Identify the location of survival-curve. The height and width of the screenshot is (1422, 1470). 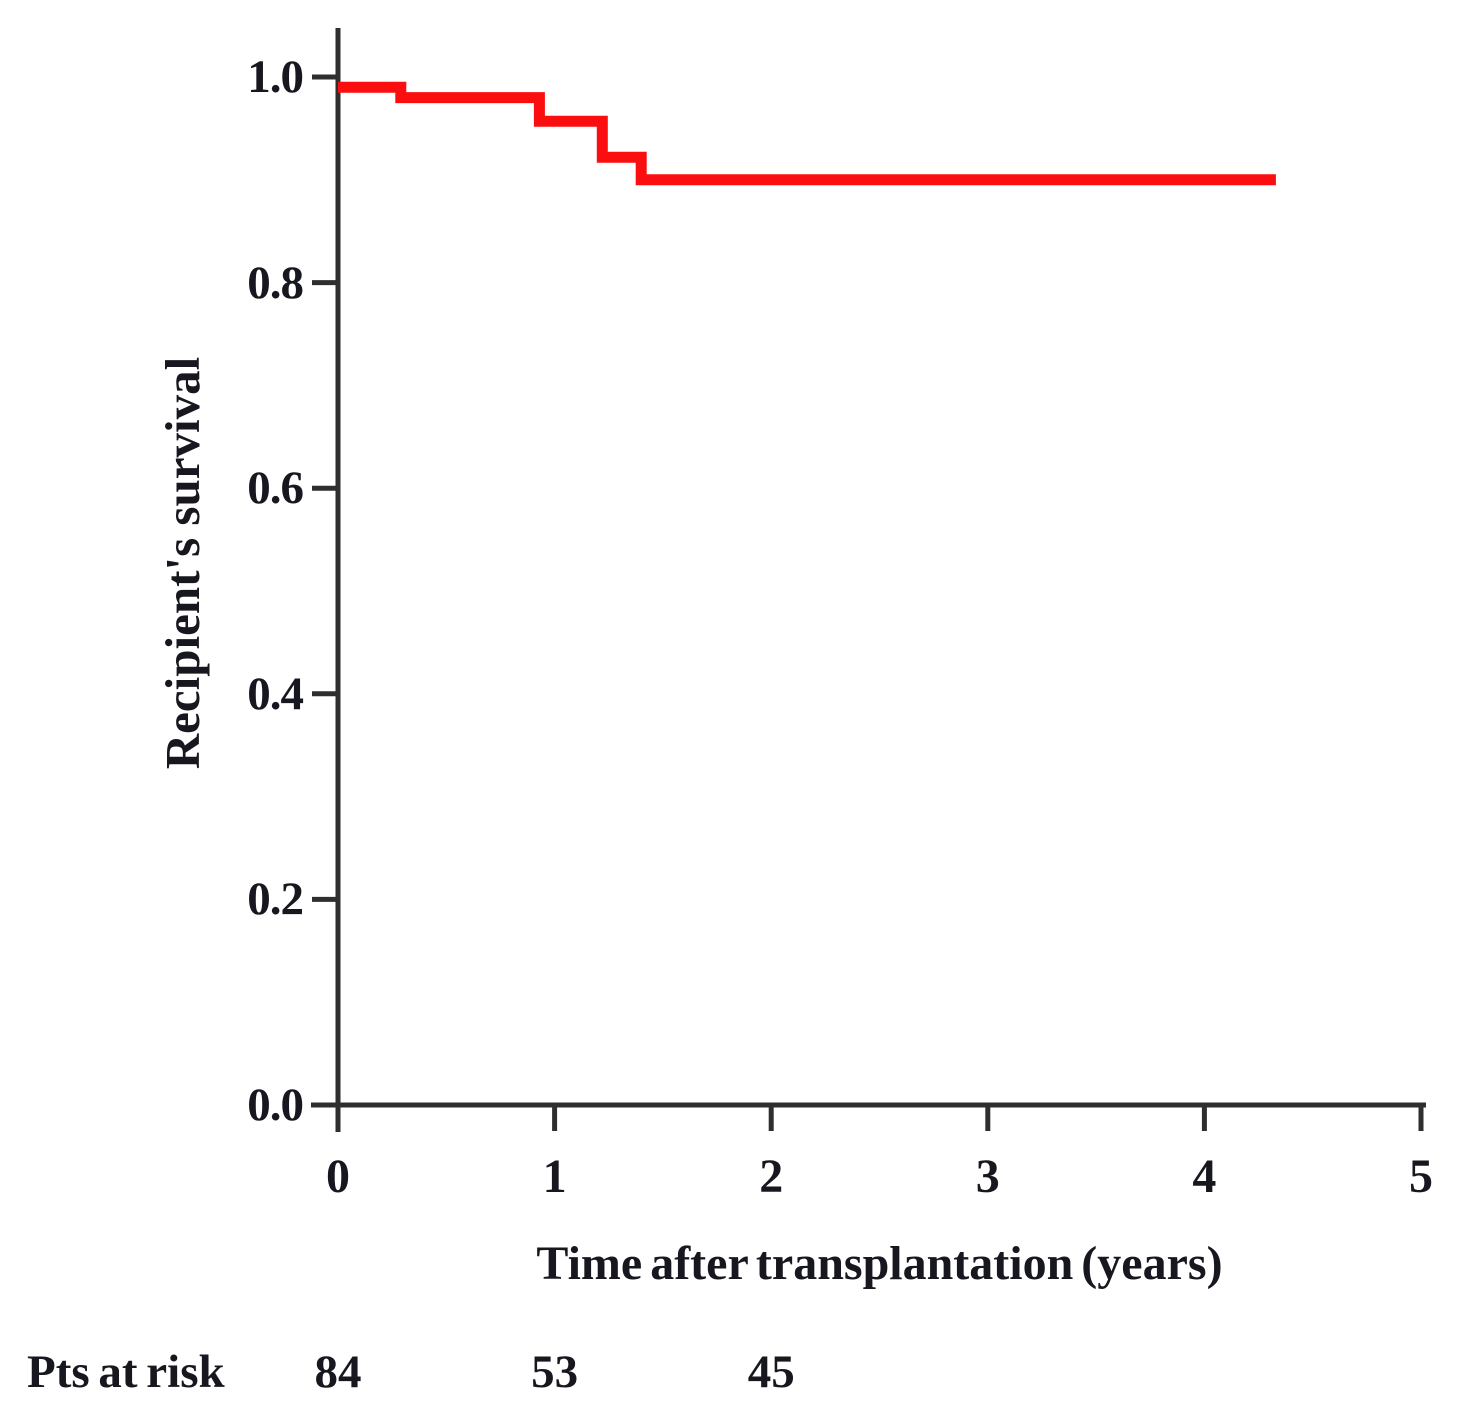
(807, 133).